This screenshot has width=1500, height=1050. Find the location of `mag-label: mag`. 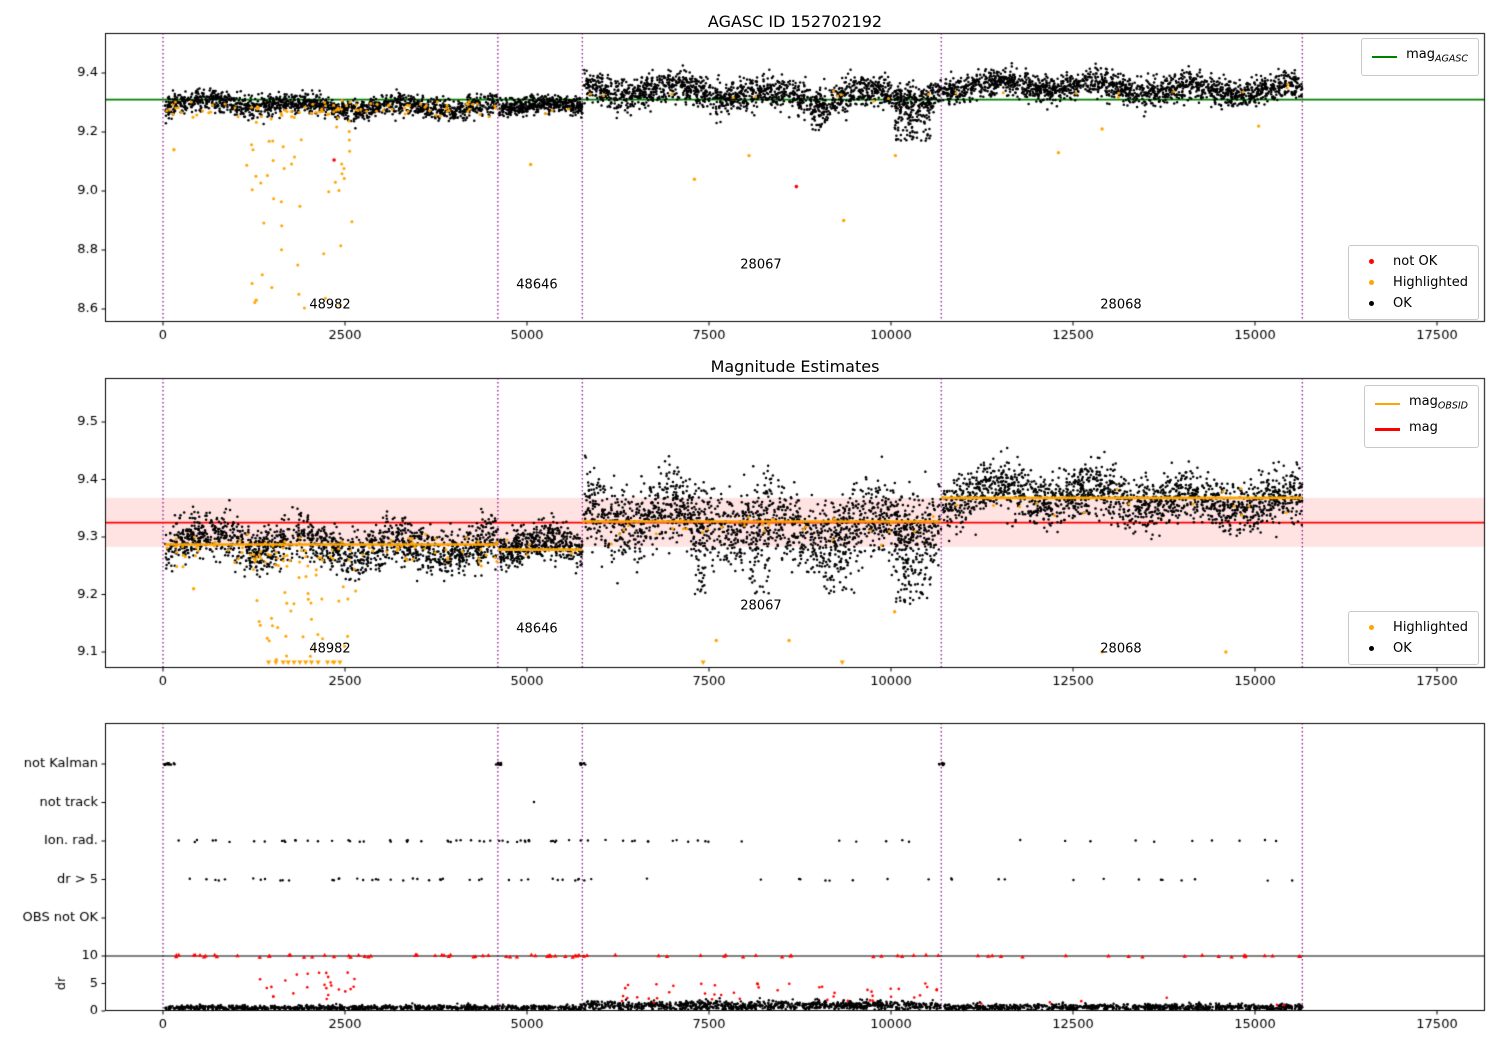

mag-label: mag is located at coordinates (1423, 427).